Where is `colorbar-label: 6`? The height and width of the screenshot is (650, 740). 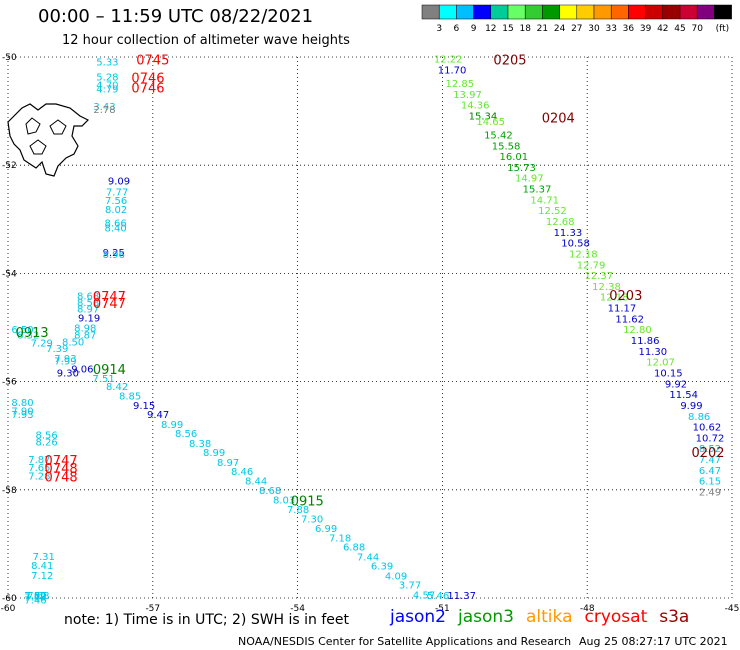
colorbar-label: 6 is located at coordinates (457, 29).